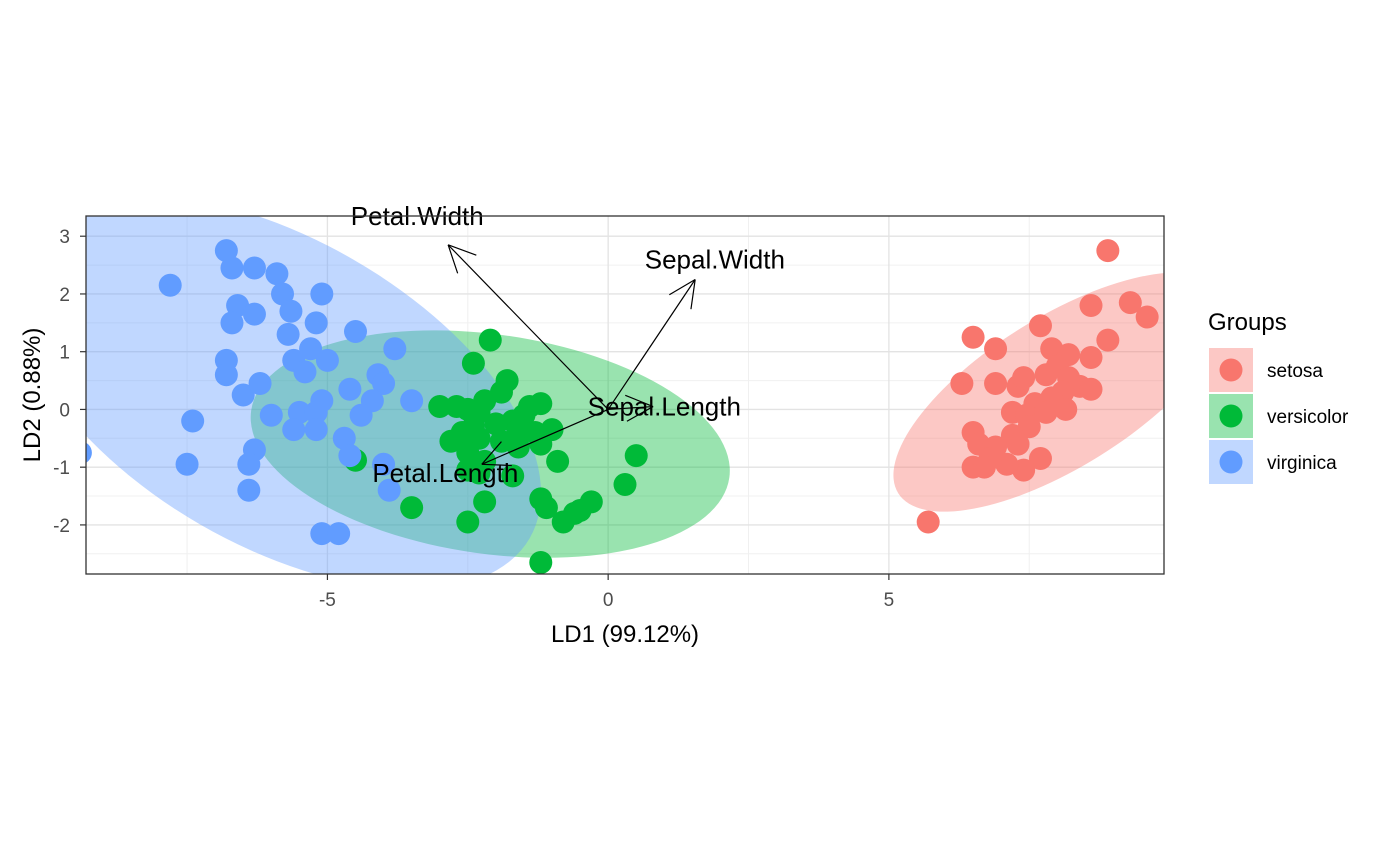 The height and width of the screenshot is (866, 1400). Describe the element at coordinates (1295, 371) in the screenshot. I see `legend-label-setosa: setosa` at that location.